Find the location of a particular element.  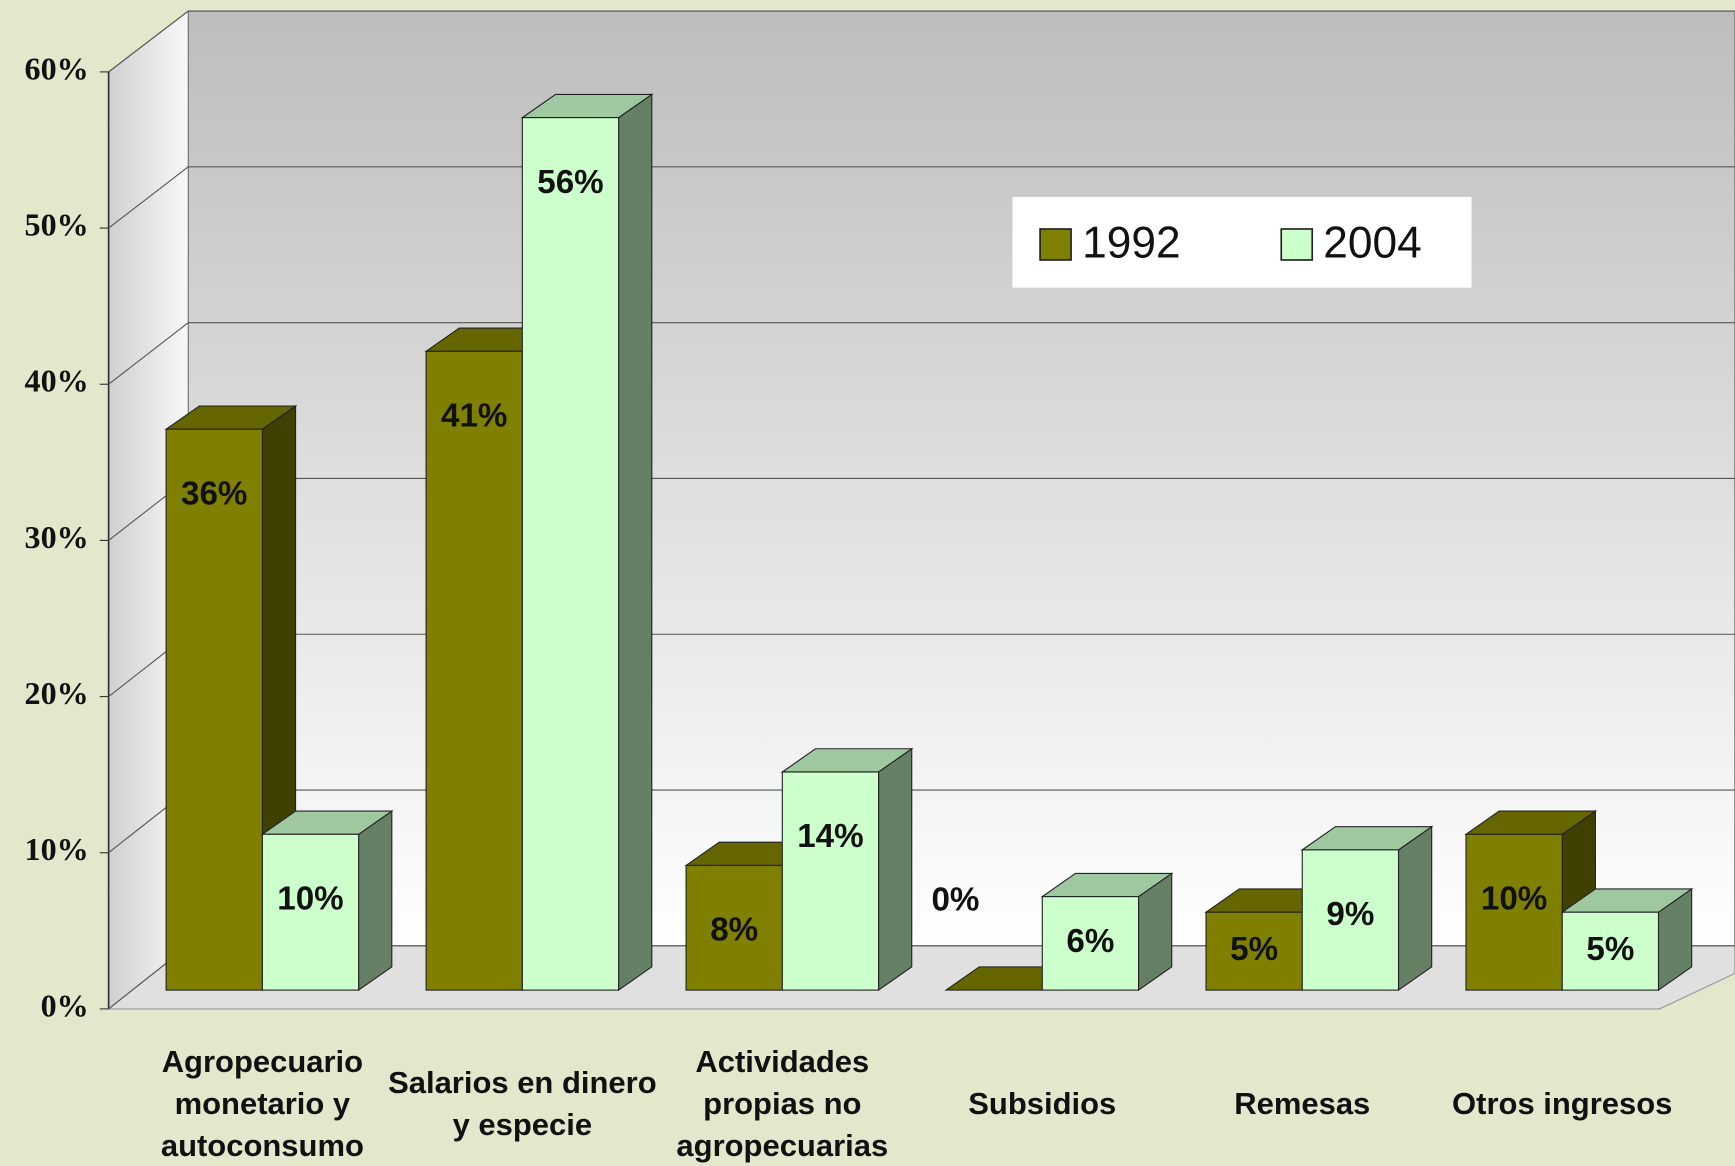

x-tick-label: Remesas is located at coordinates (1302, 1103).